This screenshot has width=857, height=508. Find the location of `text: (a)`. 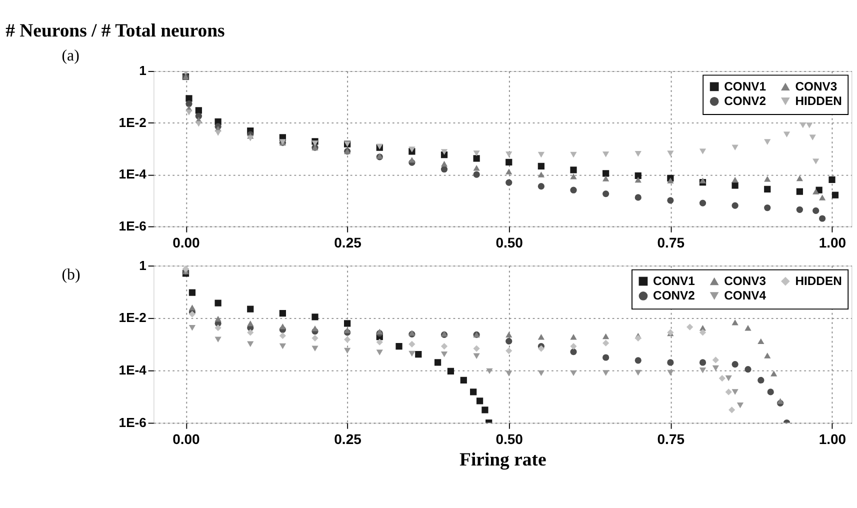

text: (a) is located at coordinates (71, 56).